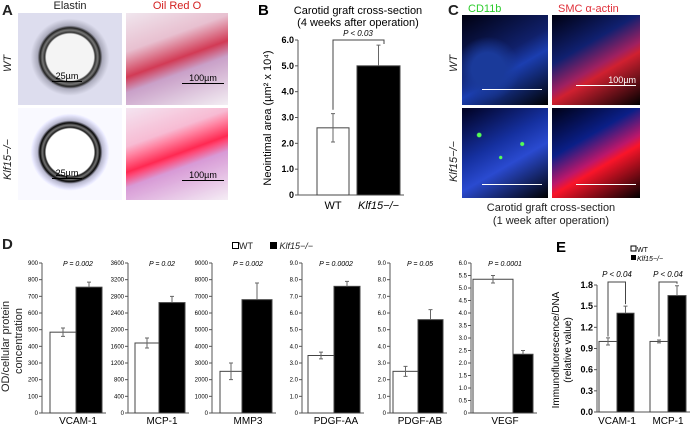 Image resolution: width=700 pixels, height=429 pixels. What do you see at coordinates (177, 59) in the screenshot?
I see `oil-red-o-wt-image: 100µm` at bounding box center [177, 59].